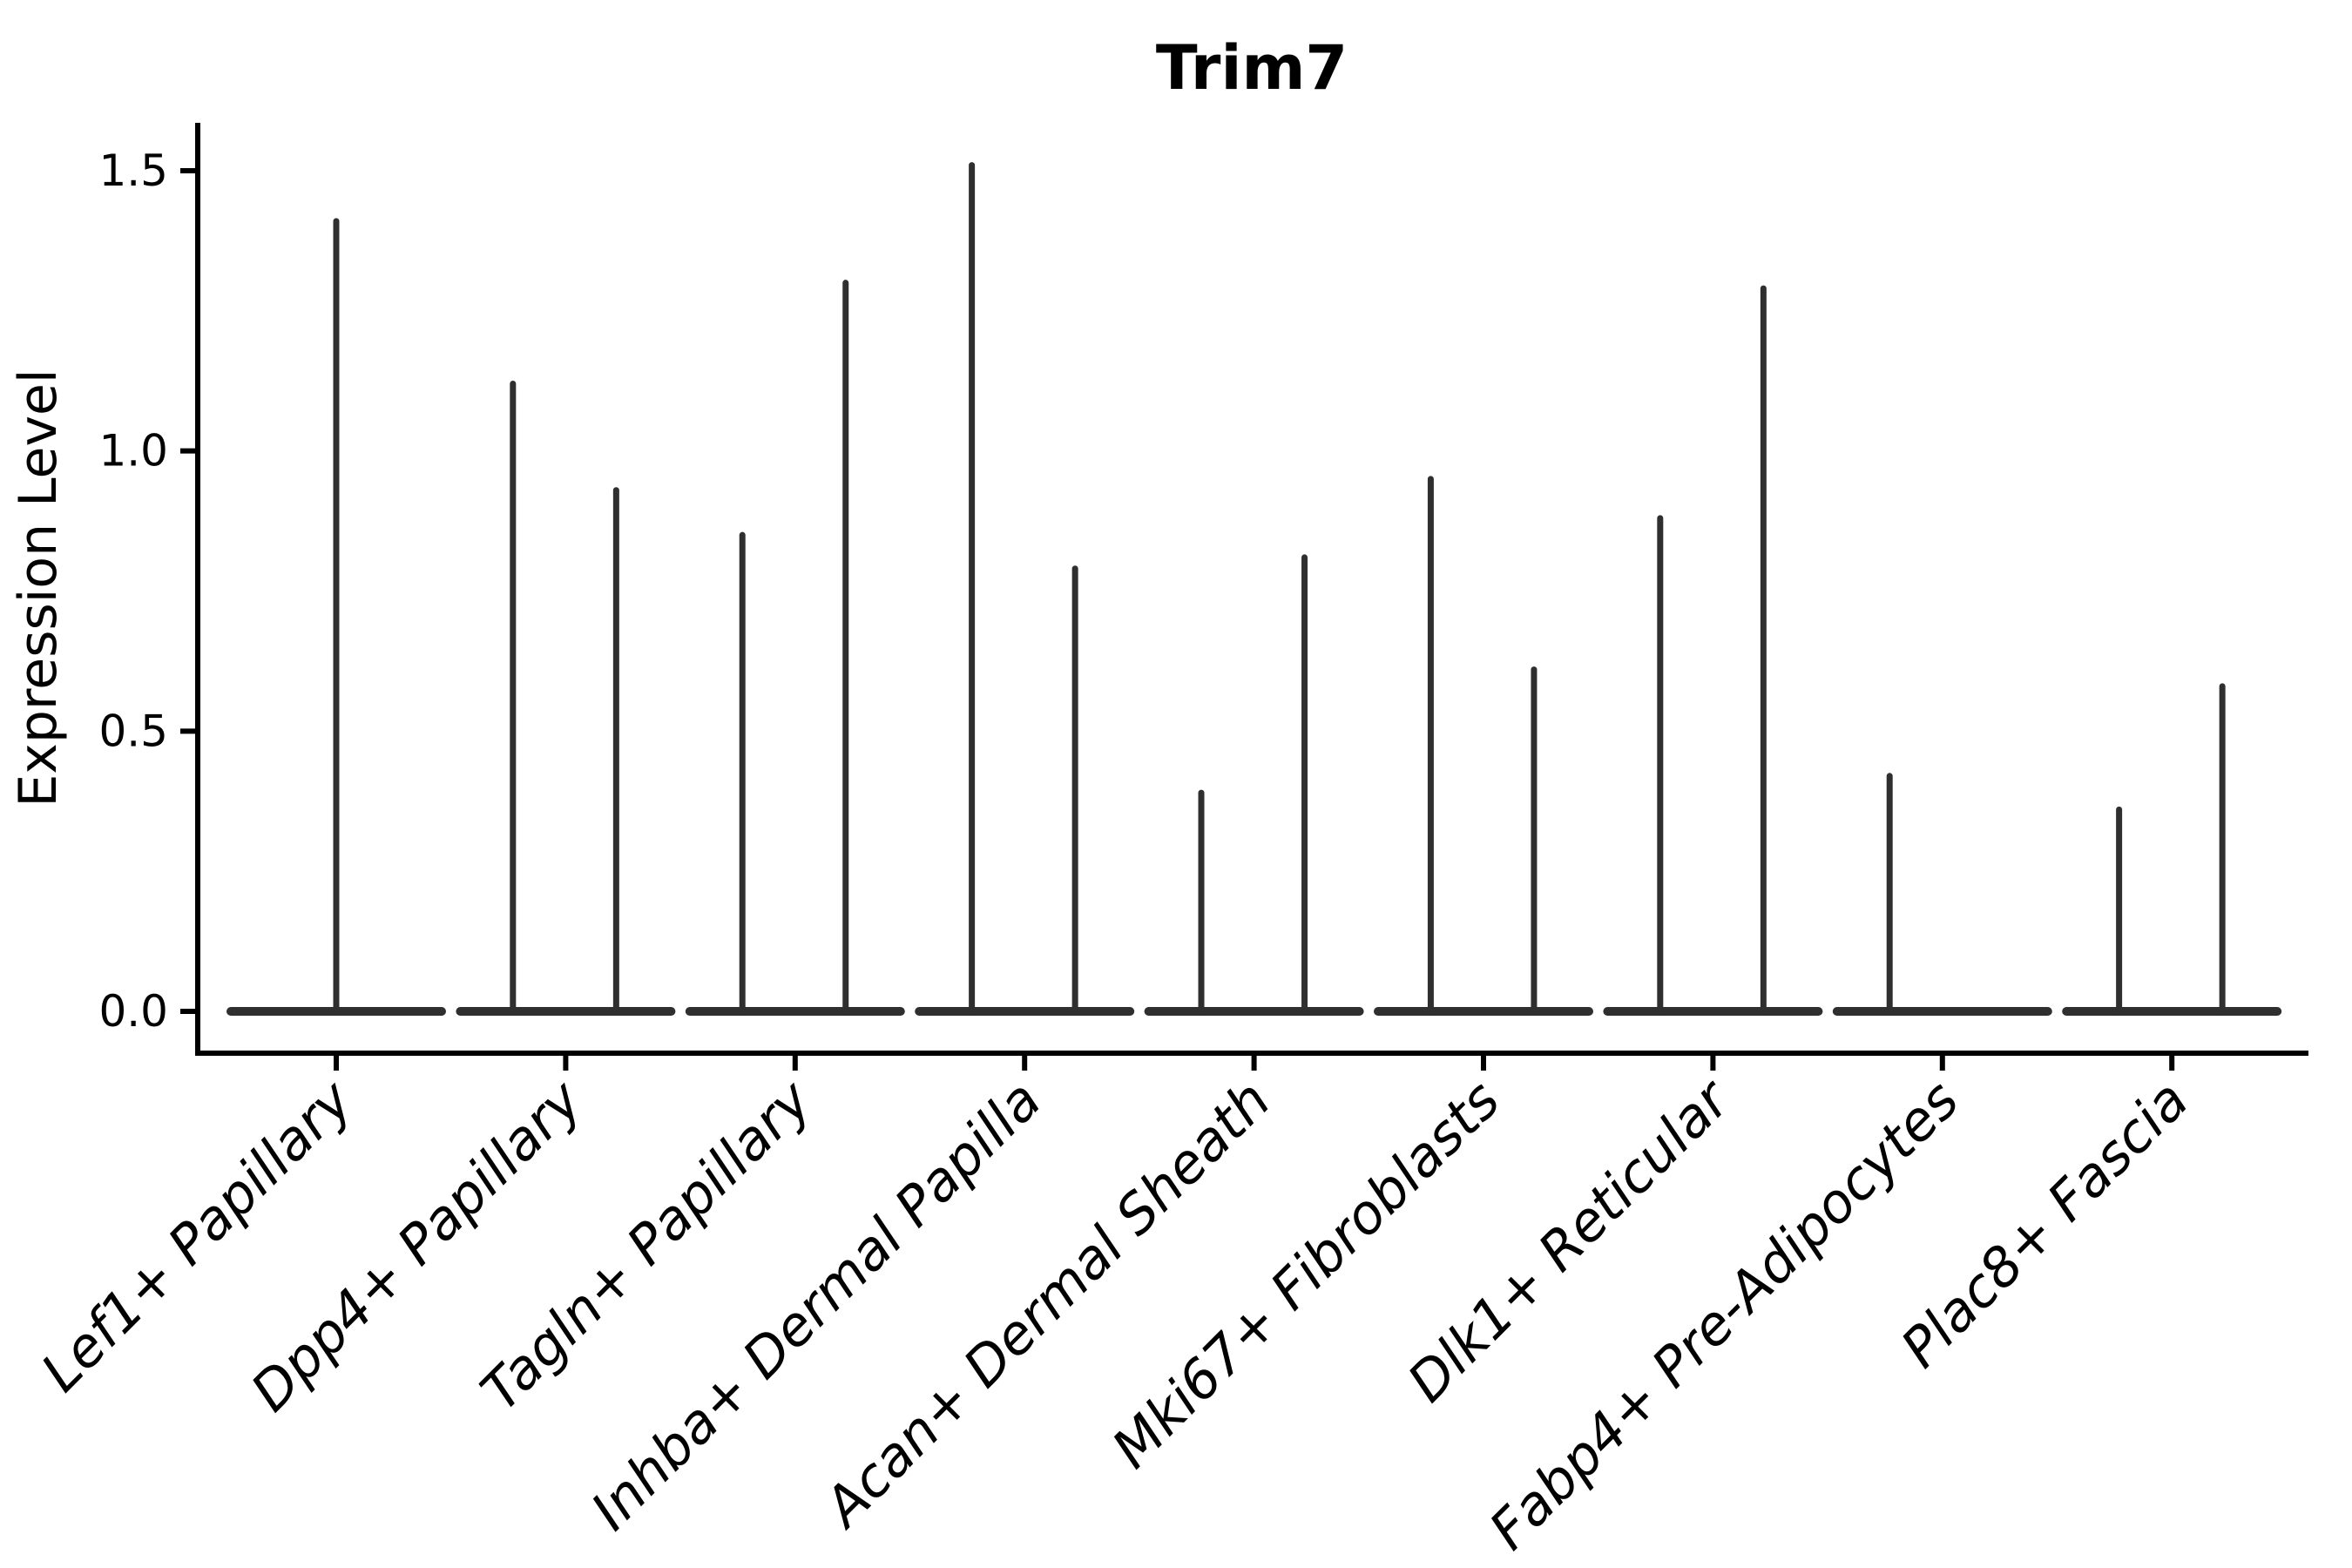 The width and height of the screenshot is (2352, 1568). I want to click on chart-title: Trim7, so click(1252, 68).